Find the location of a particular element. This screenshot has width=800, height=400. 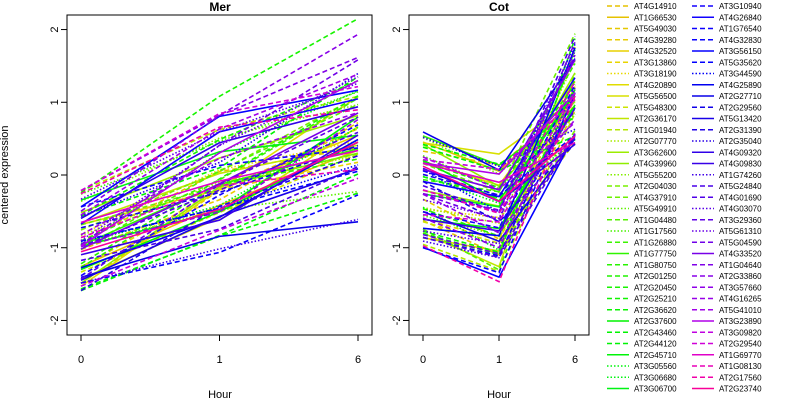

legend-entry: AT1G74260 is located at coordinates (740, 175).